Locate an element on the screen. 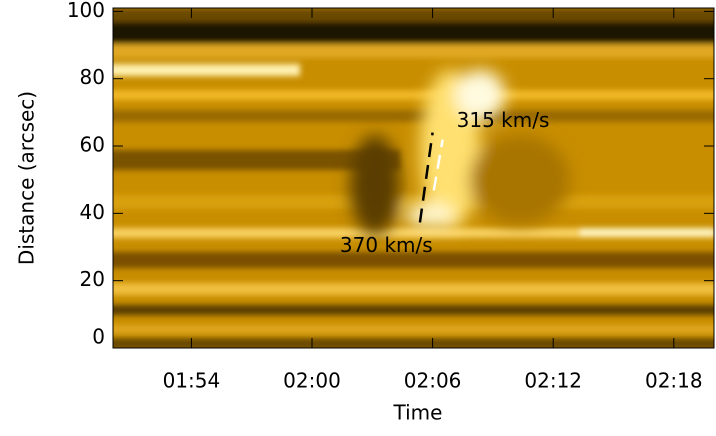  x-tick-label: 02:06 is located at coordinates (433, 381).